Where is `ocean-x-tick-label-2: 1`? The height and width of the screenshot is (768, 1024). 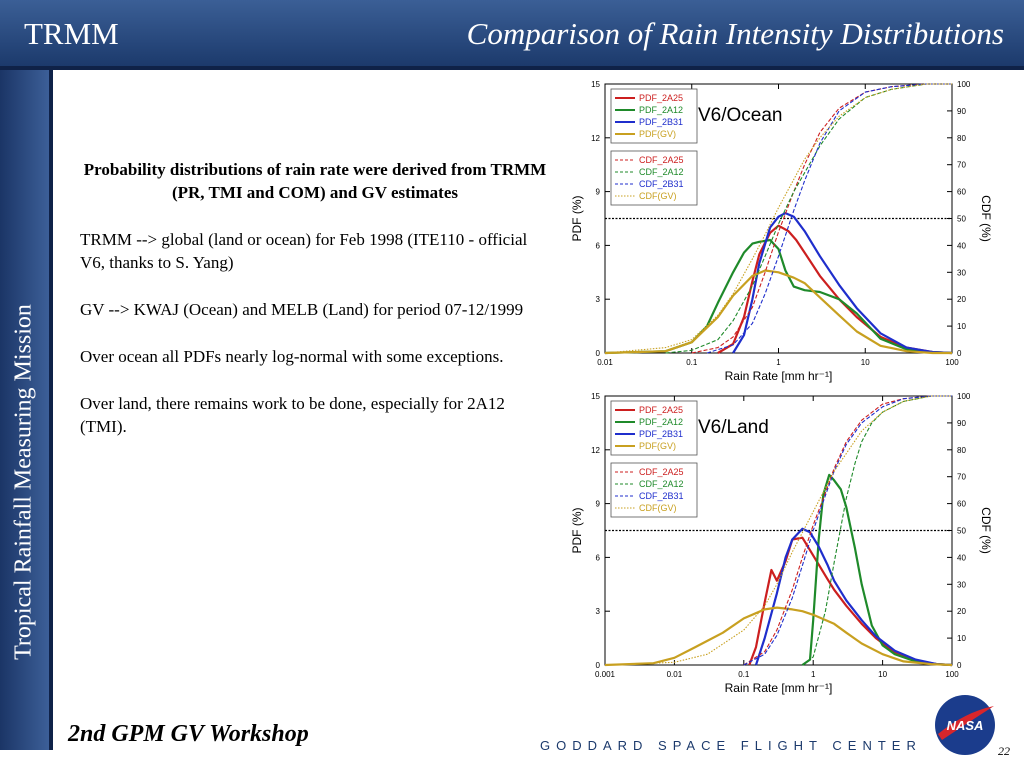 ocean-x-tick-label-2: 1 is located at coordinates (778, 362).